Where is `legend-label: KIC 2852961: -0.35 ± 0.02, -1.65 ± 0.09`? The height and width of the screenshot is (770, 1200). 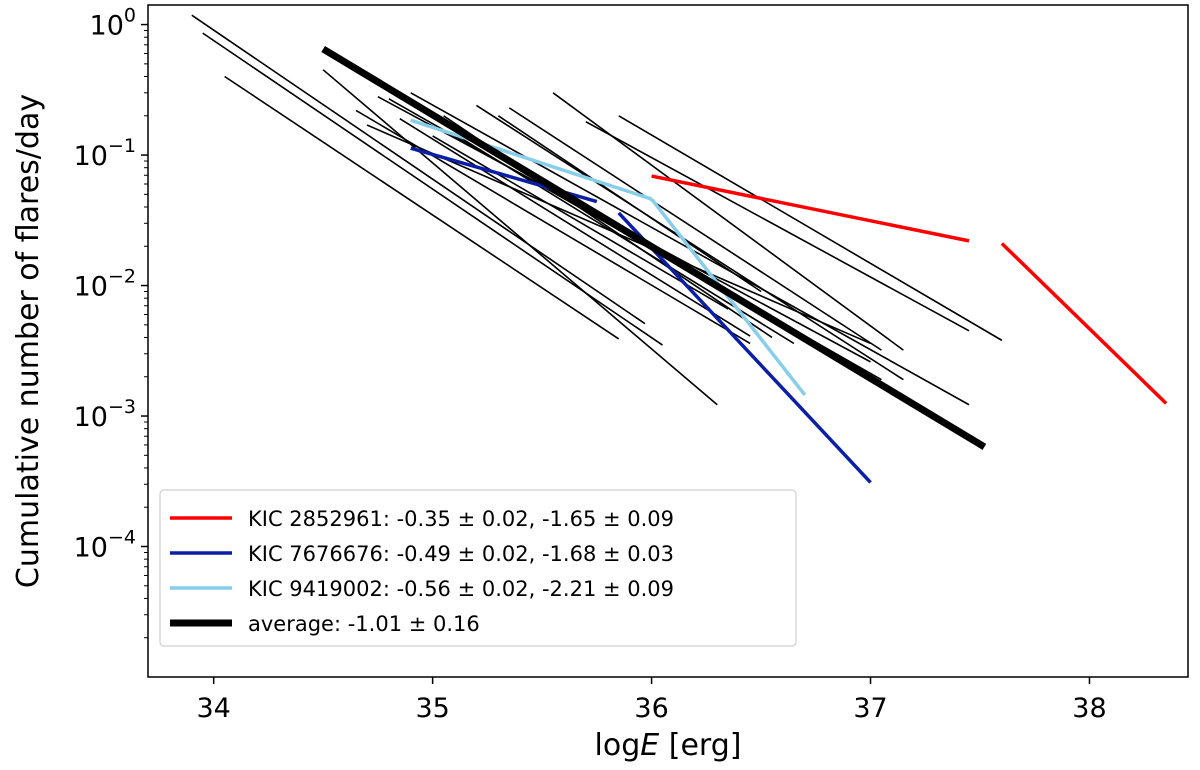 legend-label: KIC 2852961: -0.35 ± 0.02, -1.65 ± 0.09 is located at coordinates (461, 519).